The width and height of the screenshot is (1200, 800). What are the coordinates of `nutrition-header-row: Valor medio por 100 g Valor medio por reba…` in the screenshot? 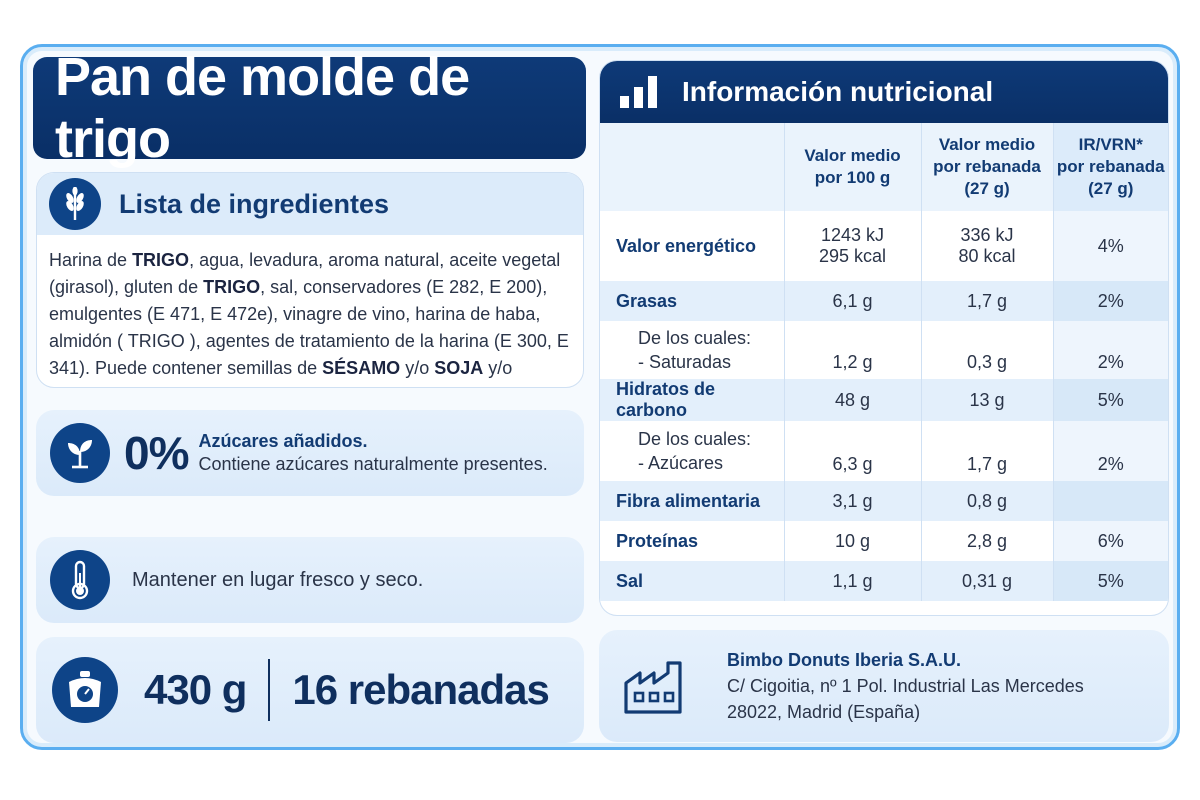 It's located at (884, 167).